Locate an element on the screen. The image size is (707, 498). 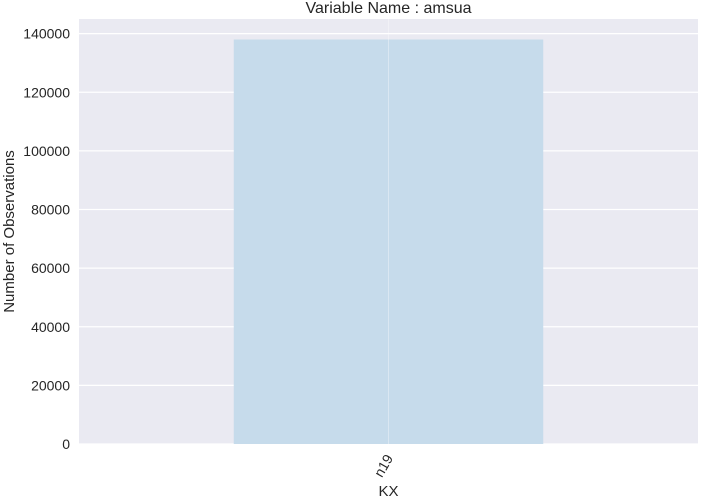
y-tick-label: 80000 is located at coordinates (50, 210).